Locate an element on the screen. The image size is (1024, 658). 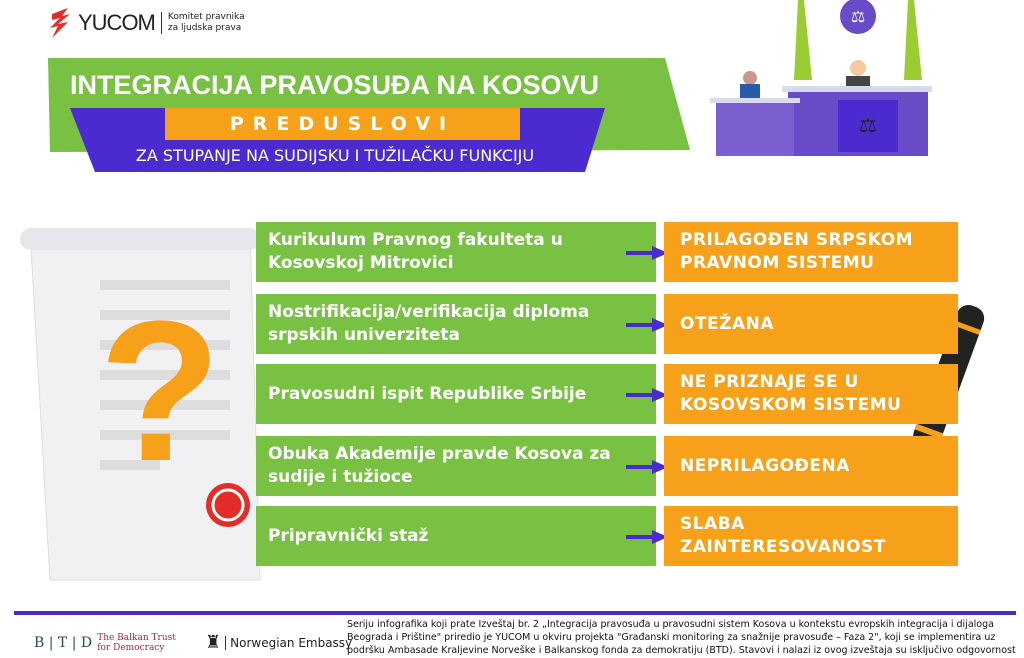
prerequisite-item: Pripravnički staž is located at coordinates (456, 536).